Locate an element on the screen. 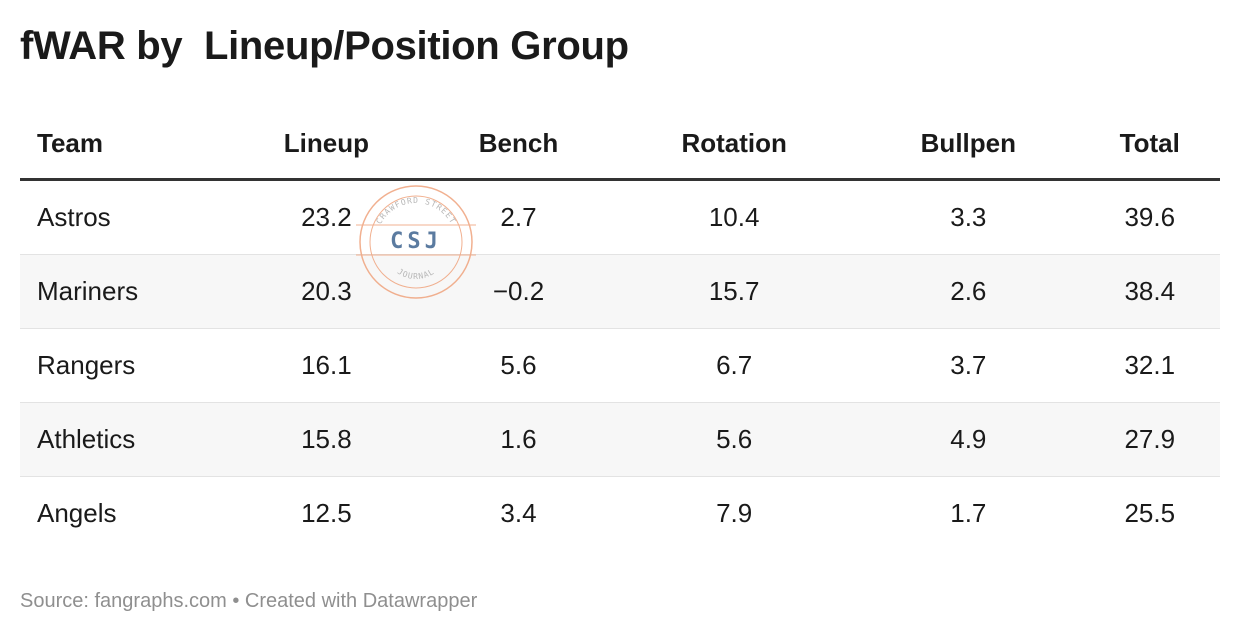 This screenshot has width=1240, height=636. team-cell: Angels is located at coordinates (77, 513).